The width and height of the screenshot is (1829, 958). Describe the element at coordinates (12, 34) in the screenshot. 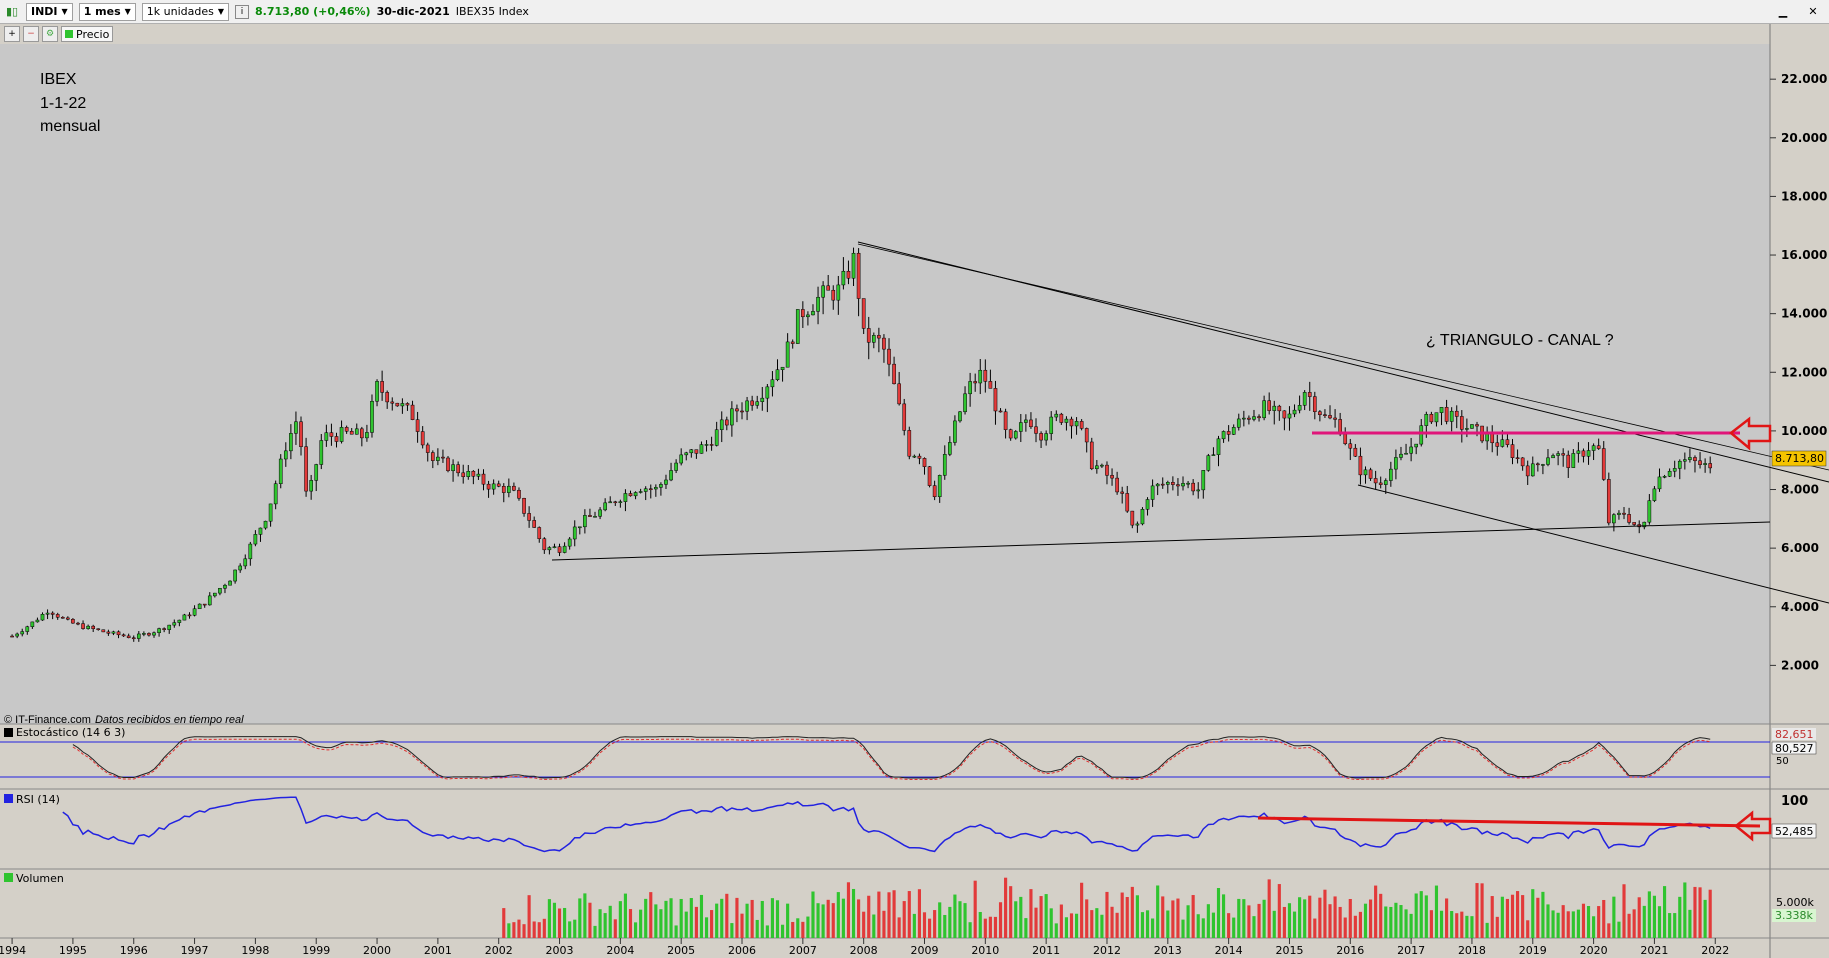

I see `add-indicator-icon: +` at that location.